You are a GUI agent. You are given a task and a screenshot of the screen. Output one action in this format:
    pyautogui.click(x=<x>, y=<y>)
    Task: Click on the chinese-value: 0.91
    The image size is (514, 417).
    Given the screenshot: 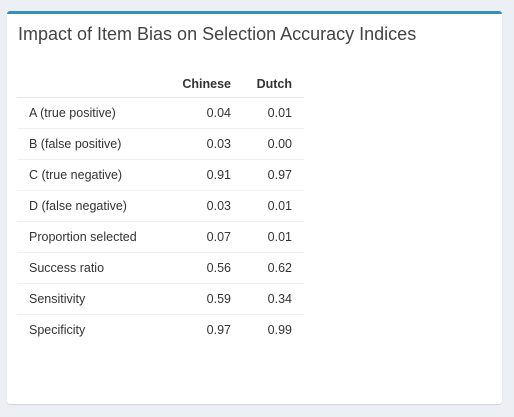 What is the action you would take?
    pyautogui.click(x=204, y=175)
    